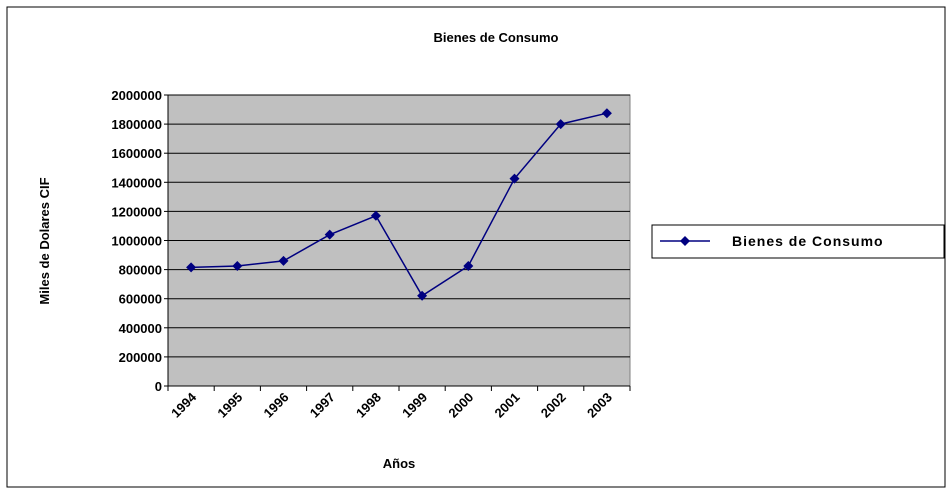 This screenshot has width=950, height=494. I want to click on y-tick-label: 400000, so click(140, 328).